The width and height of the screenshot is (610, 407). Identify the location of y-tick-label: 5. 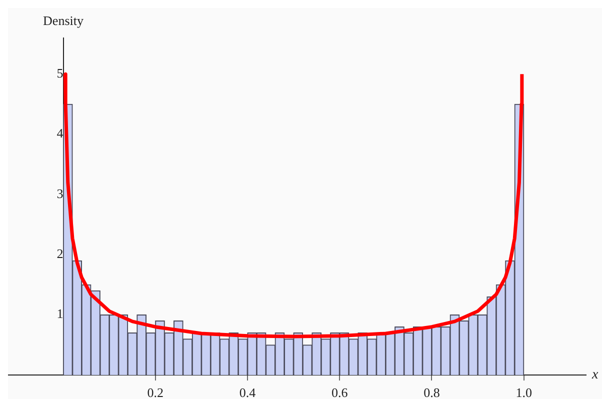
(60, 73).